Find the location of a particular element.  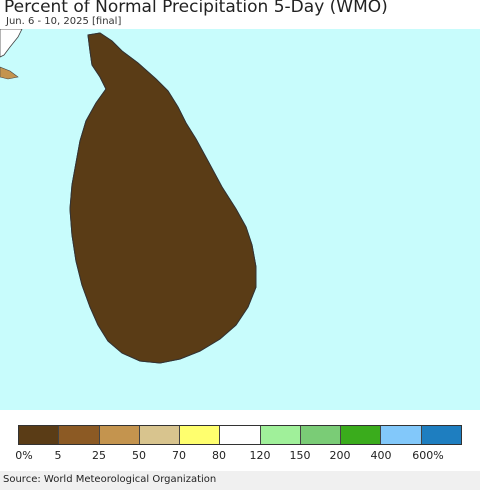

legend-label: 50 is located at coordinates (139, 455).